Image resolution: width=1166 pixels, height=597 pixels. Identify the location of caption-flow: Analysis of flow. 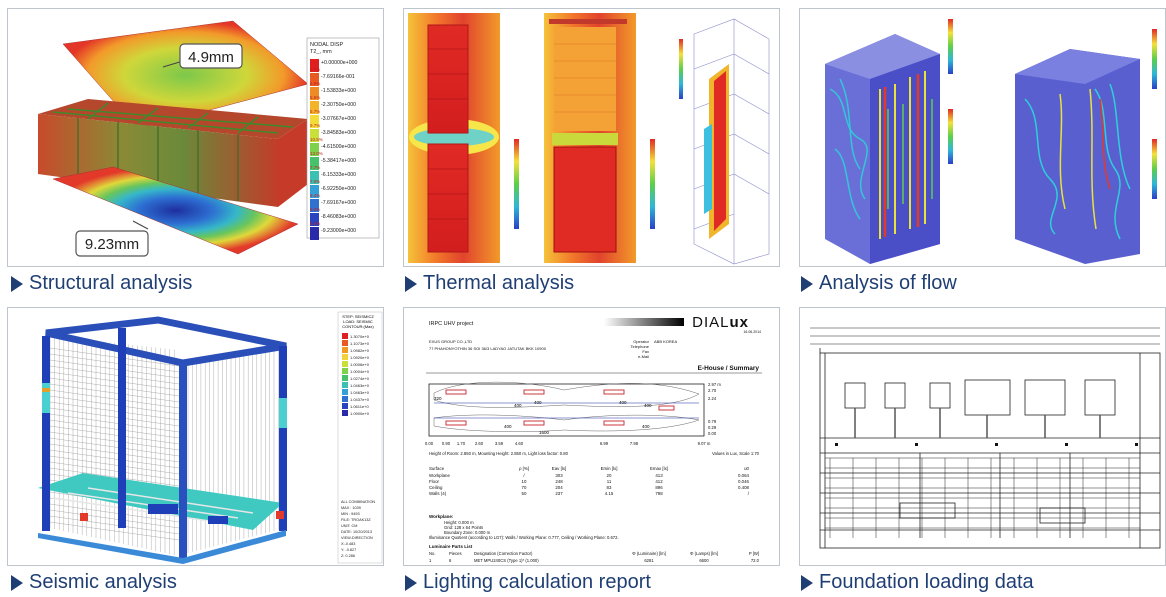
(879, 283).